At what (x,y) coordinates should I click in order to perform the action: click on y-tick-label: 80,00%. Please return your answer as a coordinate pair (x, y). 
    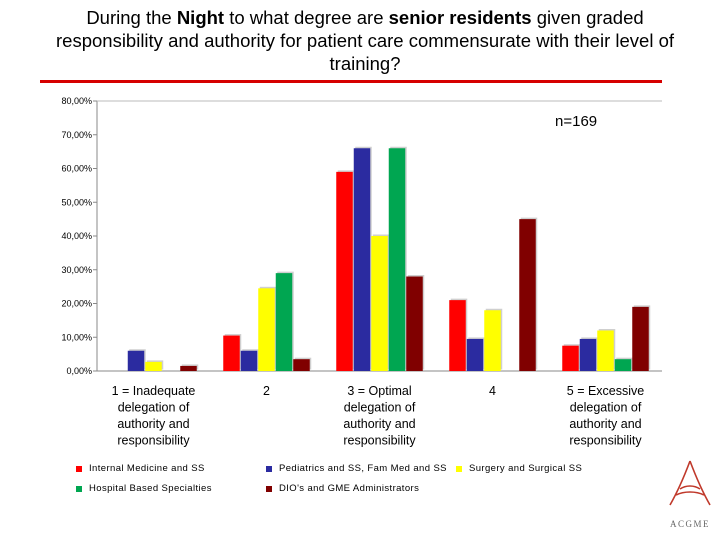
    Looking at the image, I should click on (76, 101).